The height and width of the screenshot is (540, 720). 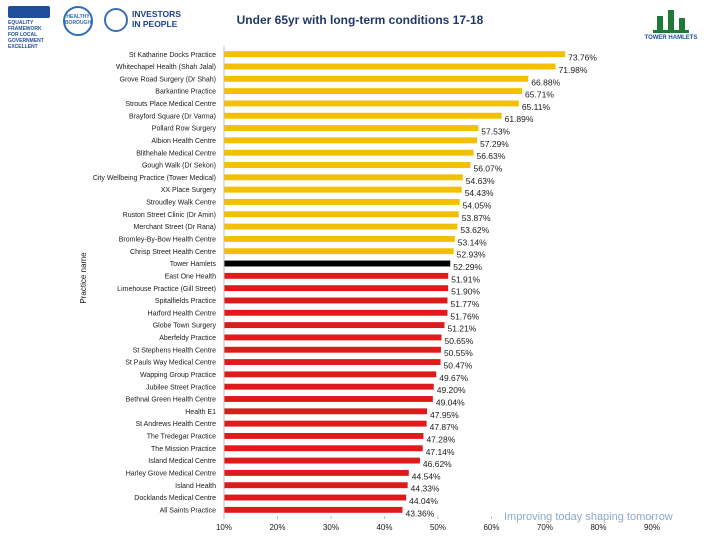 I want to click on bar-group: St Katharine Docks Practice 73.76%, so click(x=363, y=57).